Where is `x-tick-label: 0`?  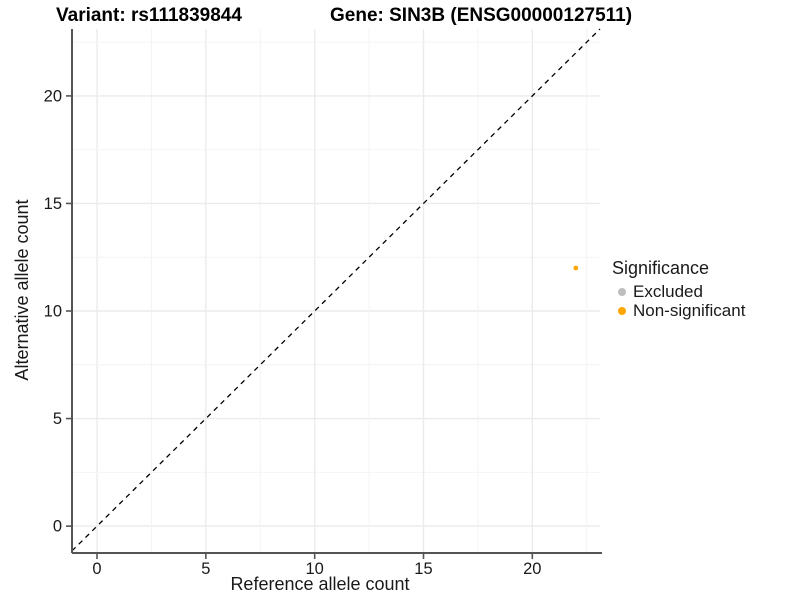
x-tick-label: 0 is located at coordinates (96, 569).